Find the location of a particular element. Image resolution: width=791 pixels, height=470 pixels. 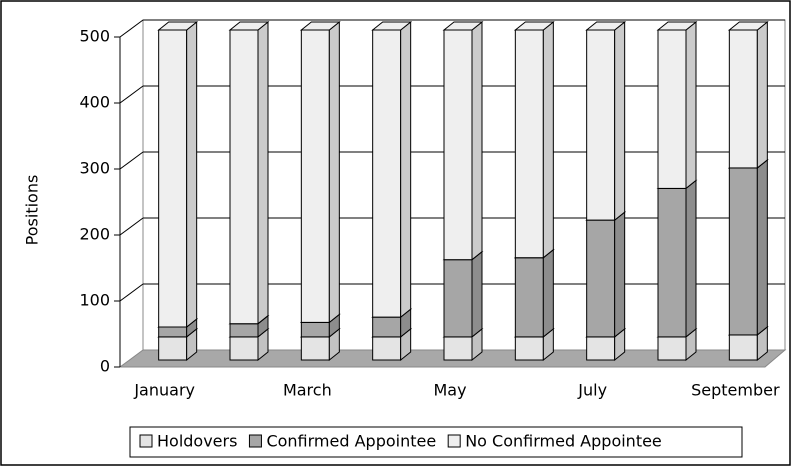

x-tick-label: March is located at coordinates (307, 390).